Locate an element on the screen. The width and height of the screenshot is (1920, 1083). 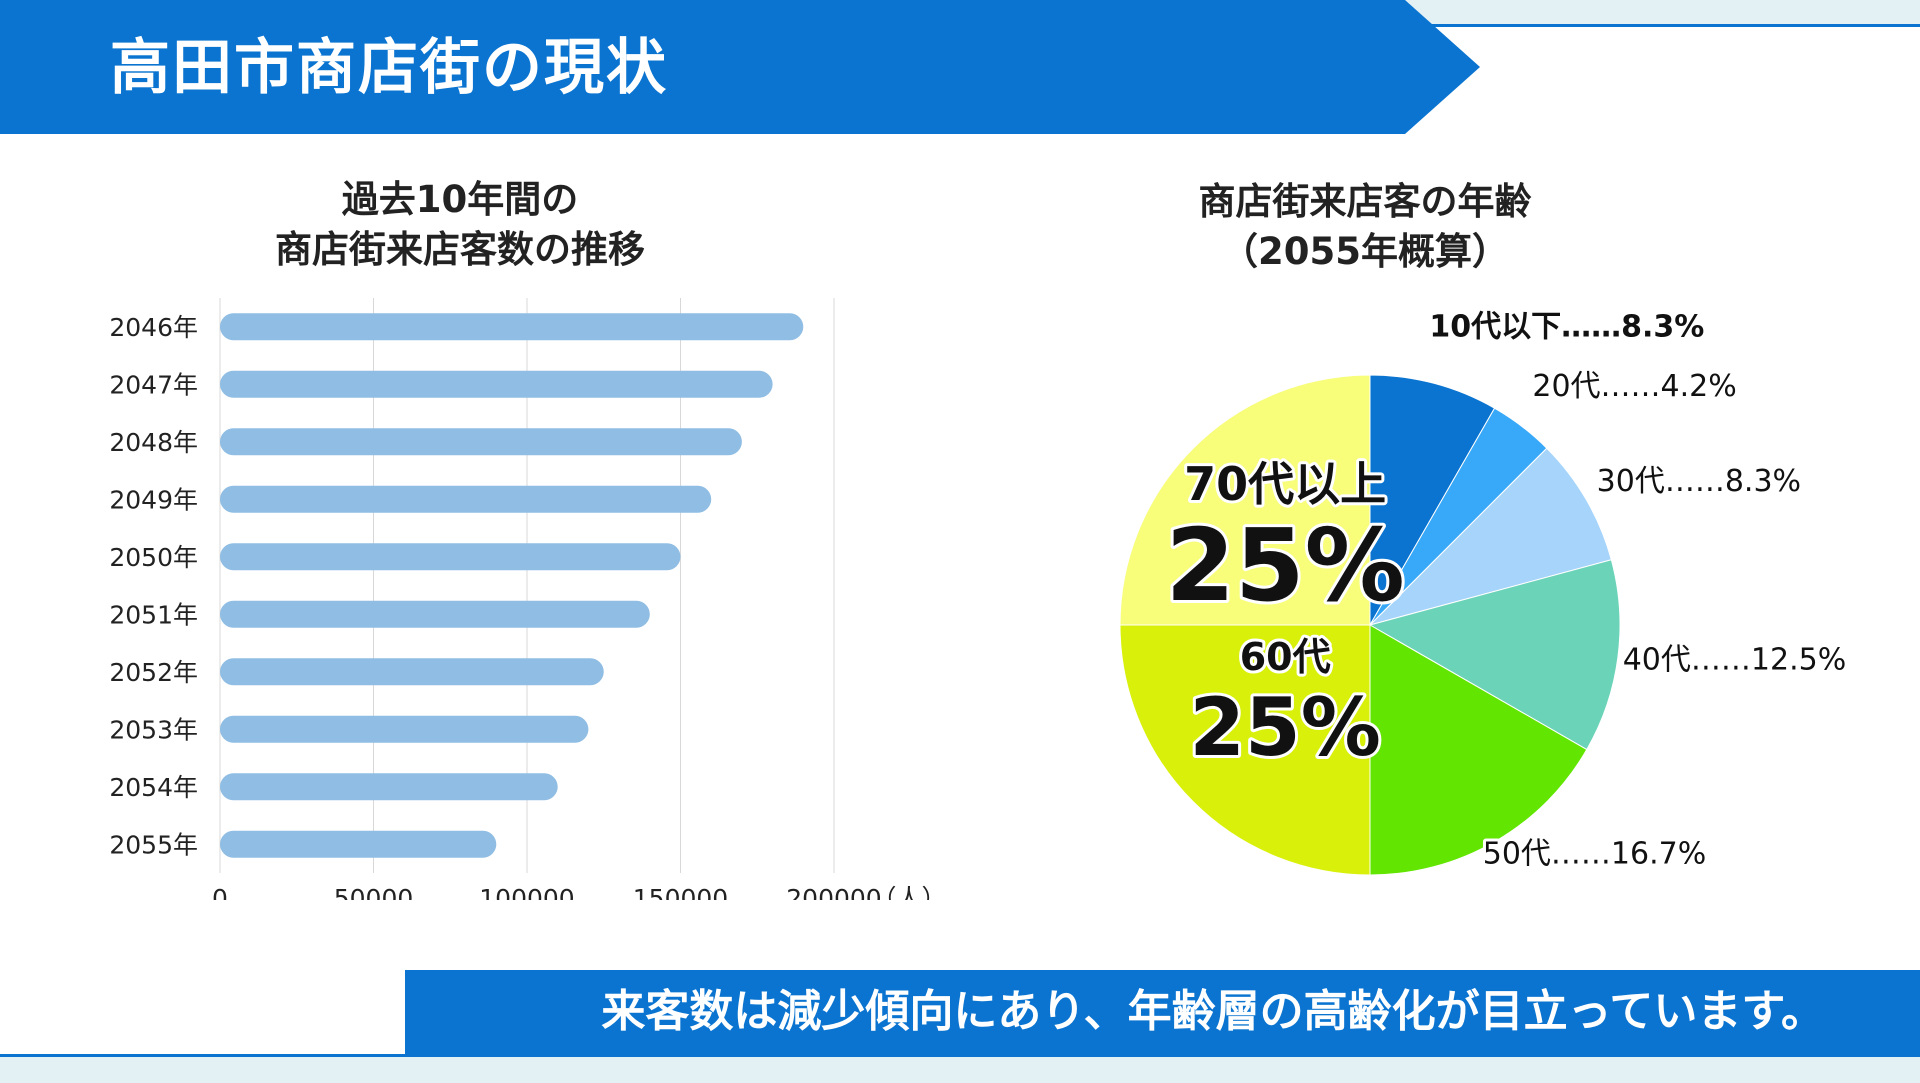
x-tick-label: 50000 is located at coordinates (374, 892).